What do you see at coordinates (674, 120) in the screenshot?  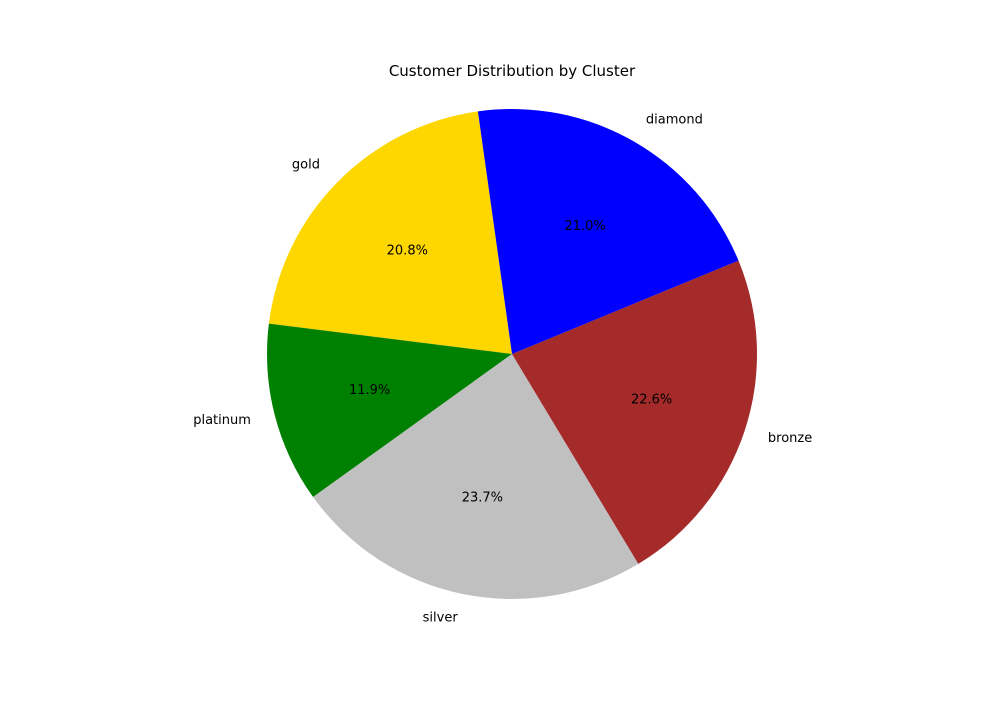 I see `slice-label-diamond: diamond` at bounding box center [674, 120].